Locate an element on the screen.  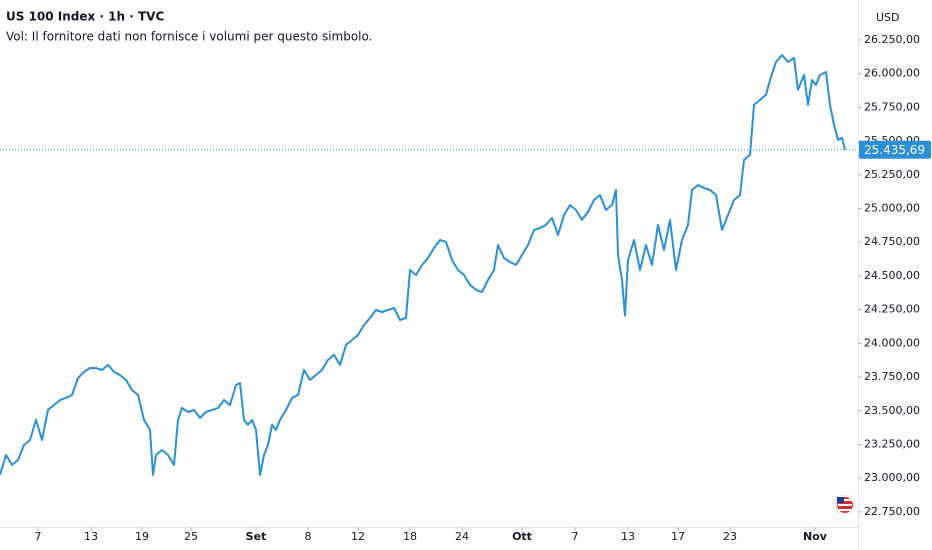
x-tick-label: 12 is located at coordinates (358, 536).